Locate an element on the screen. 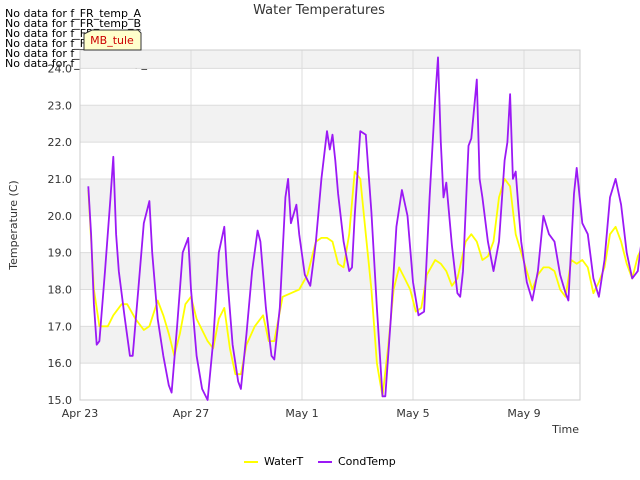  x-tick-label: Apr 23 is located at coordinates (80, 413).